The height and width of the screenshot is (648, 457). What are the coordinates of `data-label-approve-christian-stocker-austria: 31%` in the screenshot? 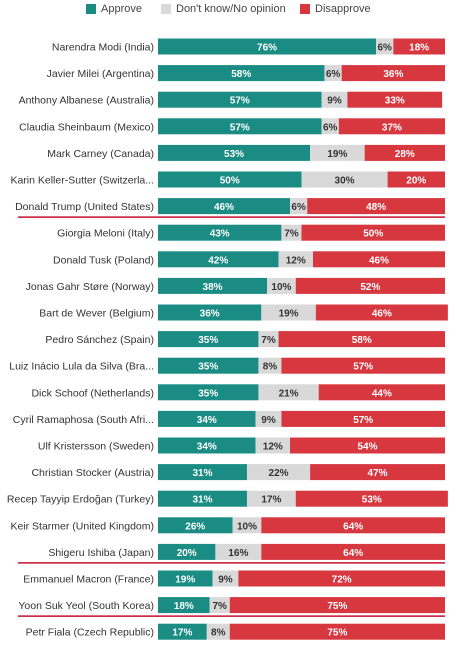 It's located at (202, 473).